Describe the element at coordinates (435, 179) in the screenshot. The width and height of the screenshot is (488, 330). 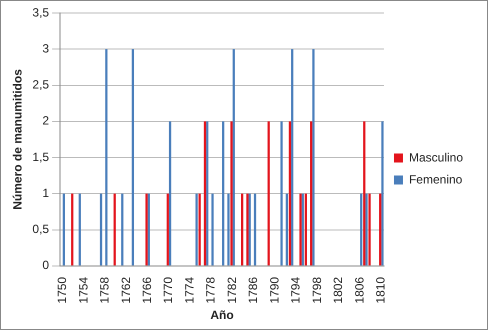
I see `legend-label: Femenino` at that location.